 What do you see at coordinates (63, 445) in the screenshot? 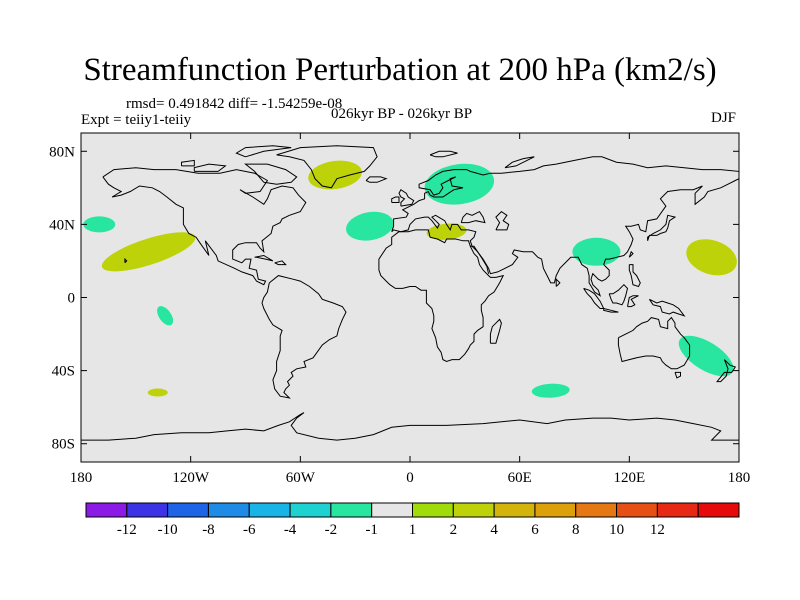
I see `lat-tick-label: 80S` at bounding box center [63, 445].